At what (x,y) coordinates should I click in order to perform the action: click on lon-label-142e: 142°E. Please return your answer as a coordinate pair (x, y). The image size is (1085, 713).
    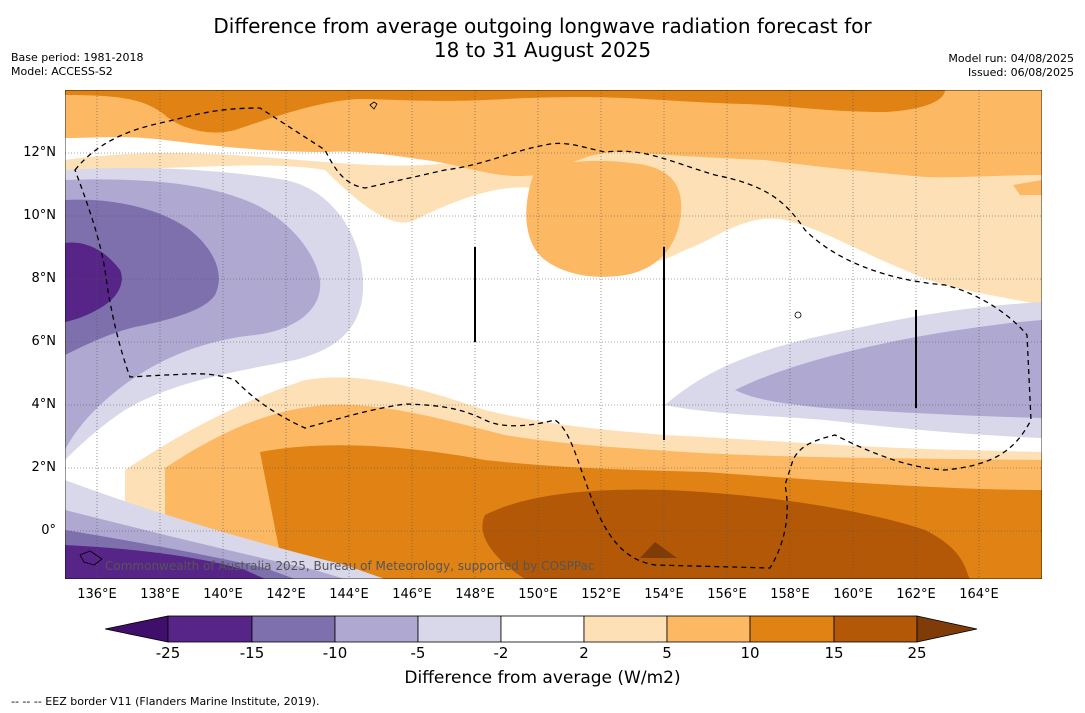
    Looking at the image, I should click on (286, 594).